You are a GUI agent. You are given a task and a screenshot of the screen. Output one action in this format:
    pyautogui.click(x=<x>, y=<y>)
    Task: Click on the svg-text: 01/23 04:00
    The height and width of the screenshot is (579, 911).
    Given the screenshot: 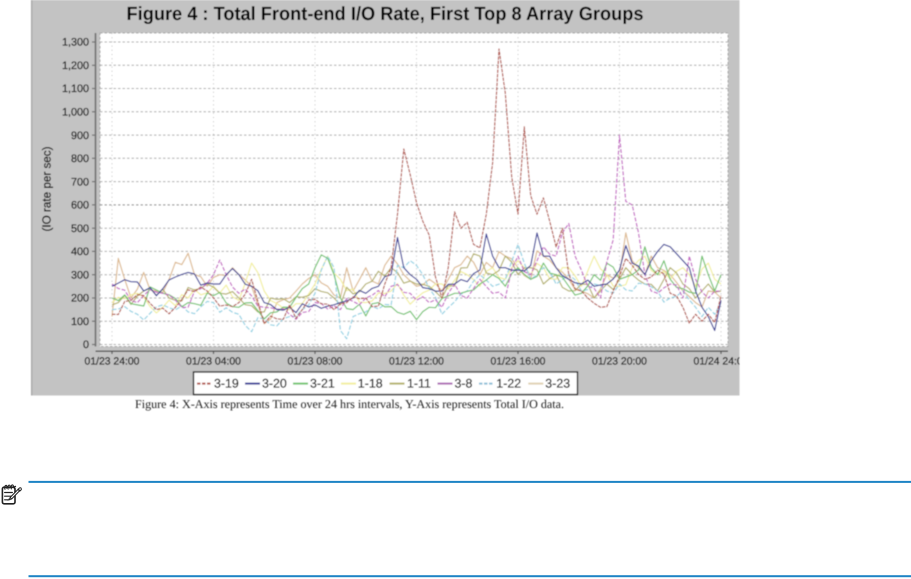 What is the action you would take?
    pyautogui.click(x=213, y=362)
    